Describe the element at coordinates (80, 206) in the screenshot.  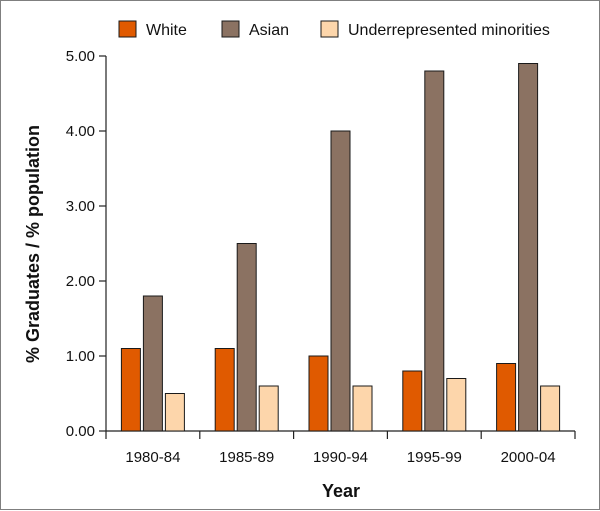
I see `y-tick-label: 3.00` at that location.